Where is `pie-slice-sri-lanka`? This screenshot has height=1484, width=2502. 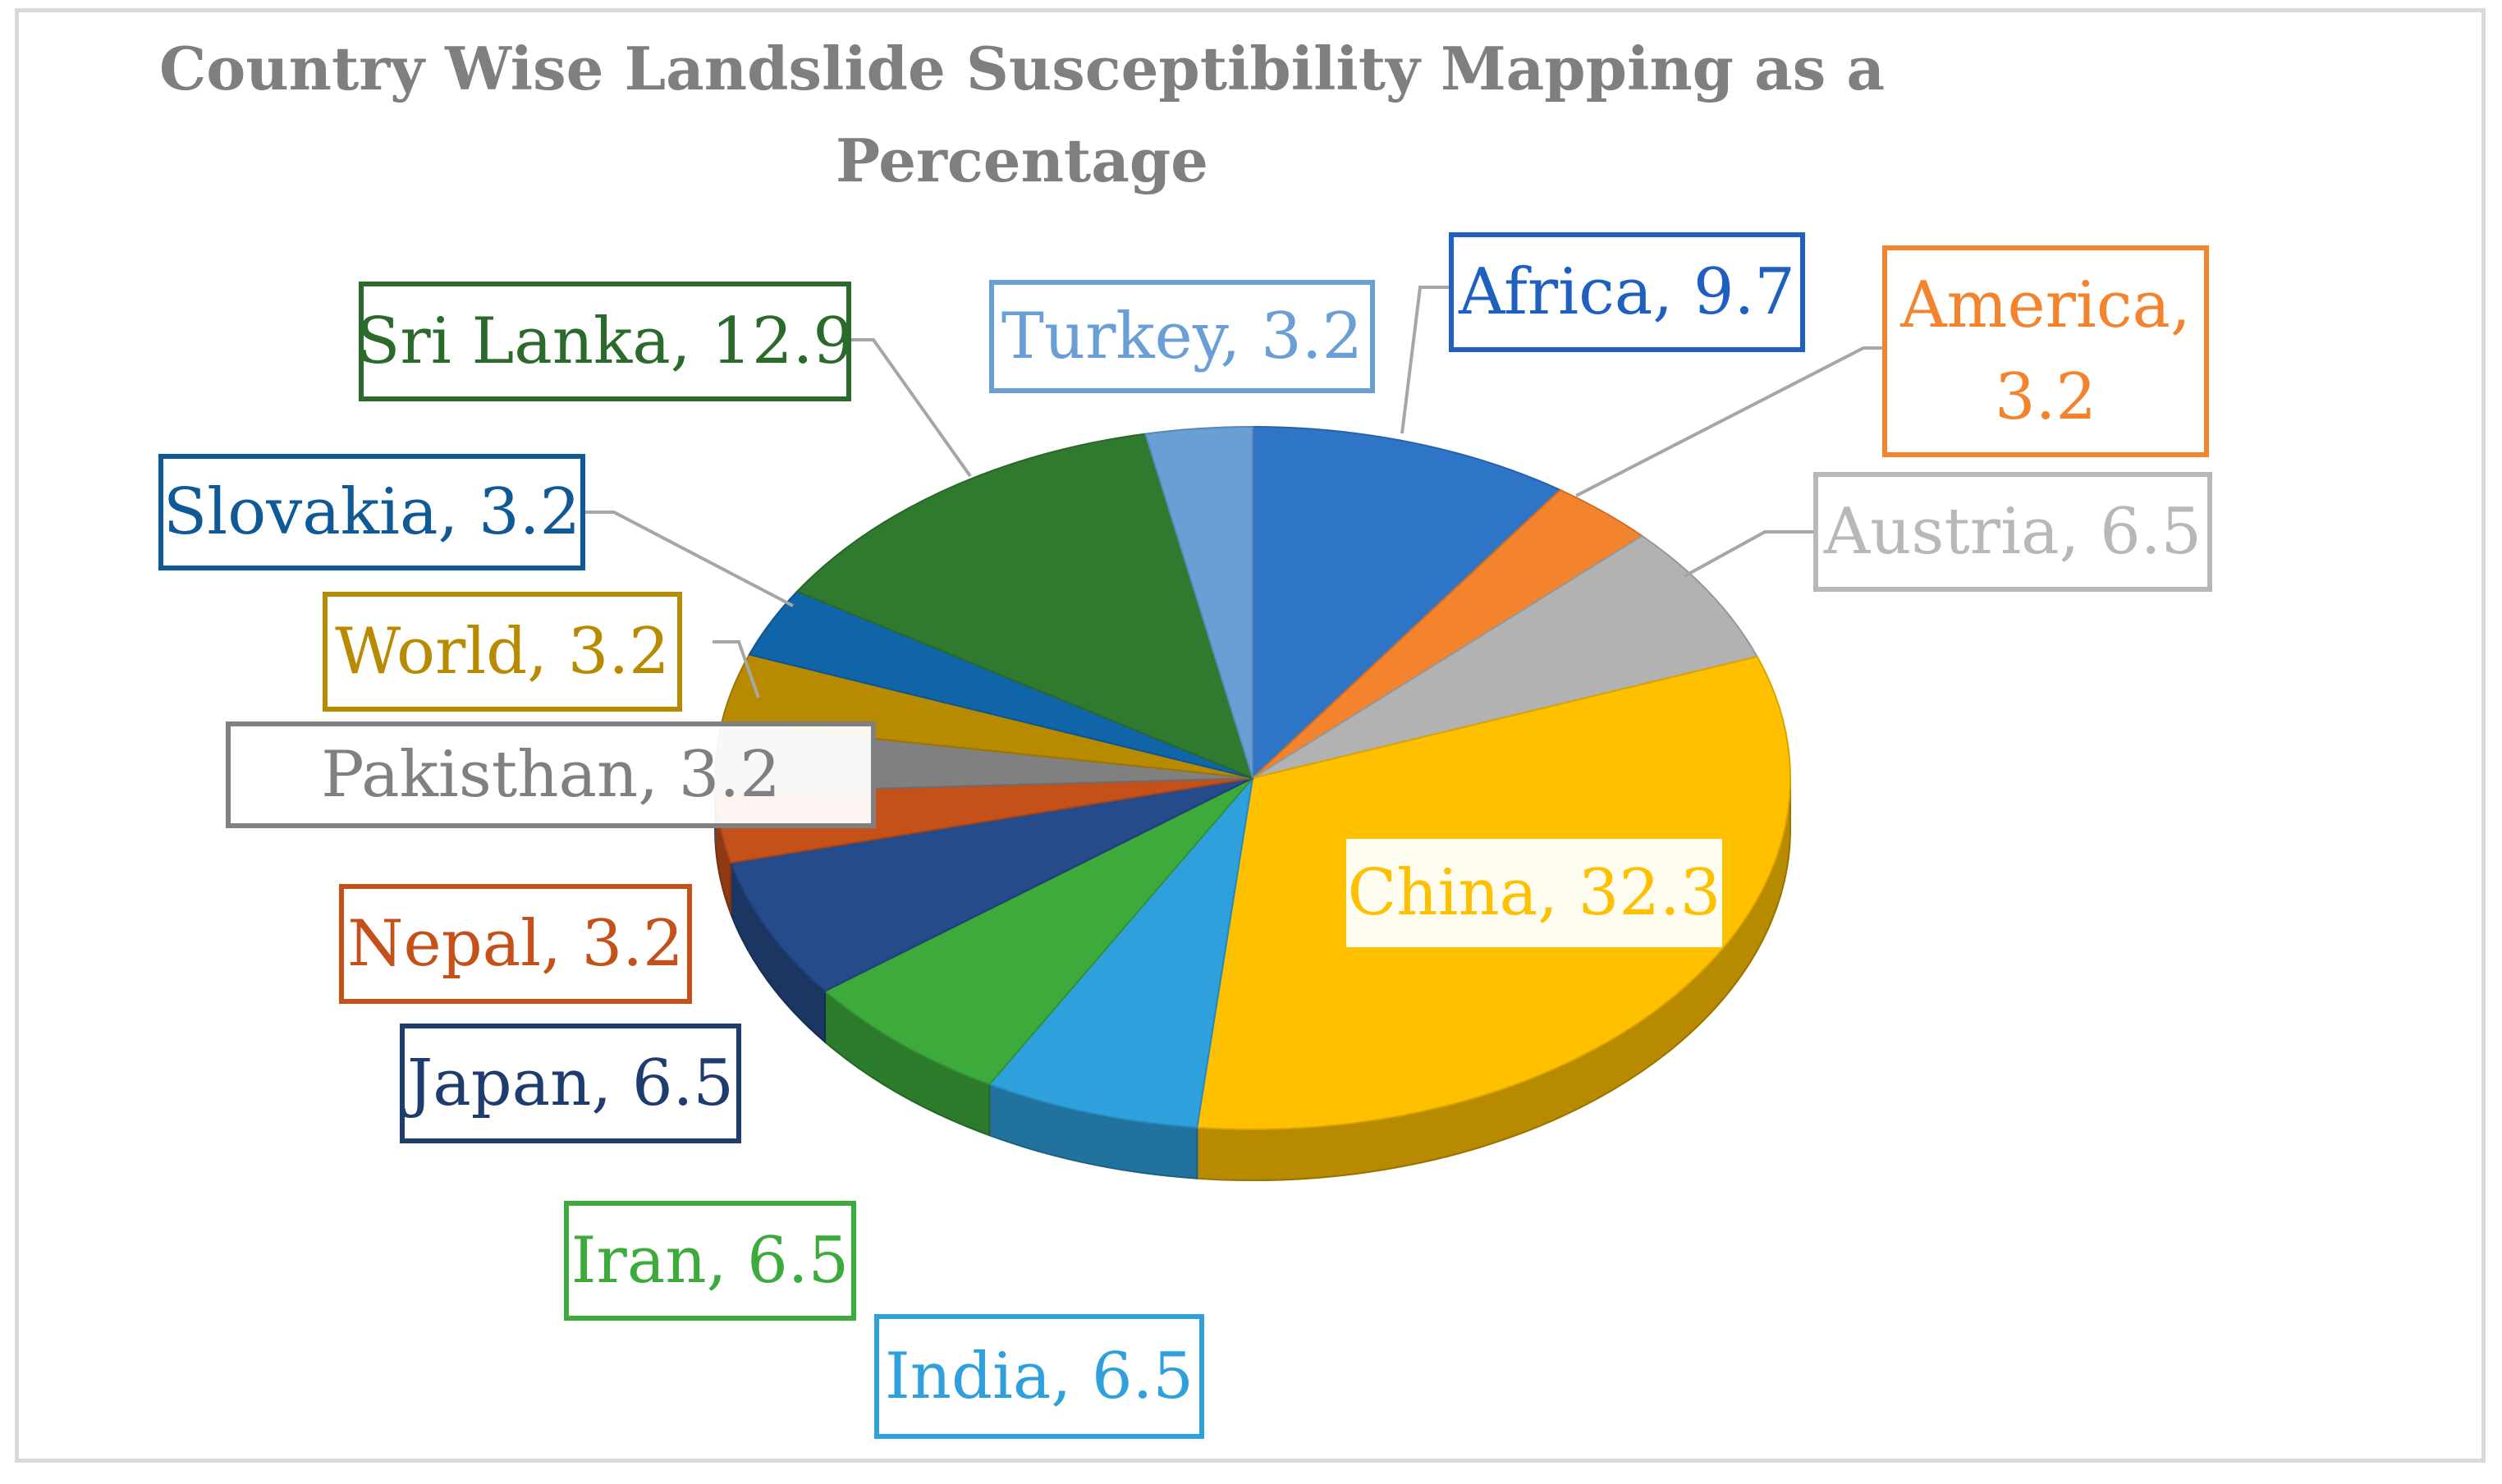
pie-slice-sri-lanka is located at coordinates (1024, 606).